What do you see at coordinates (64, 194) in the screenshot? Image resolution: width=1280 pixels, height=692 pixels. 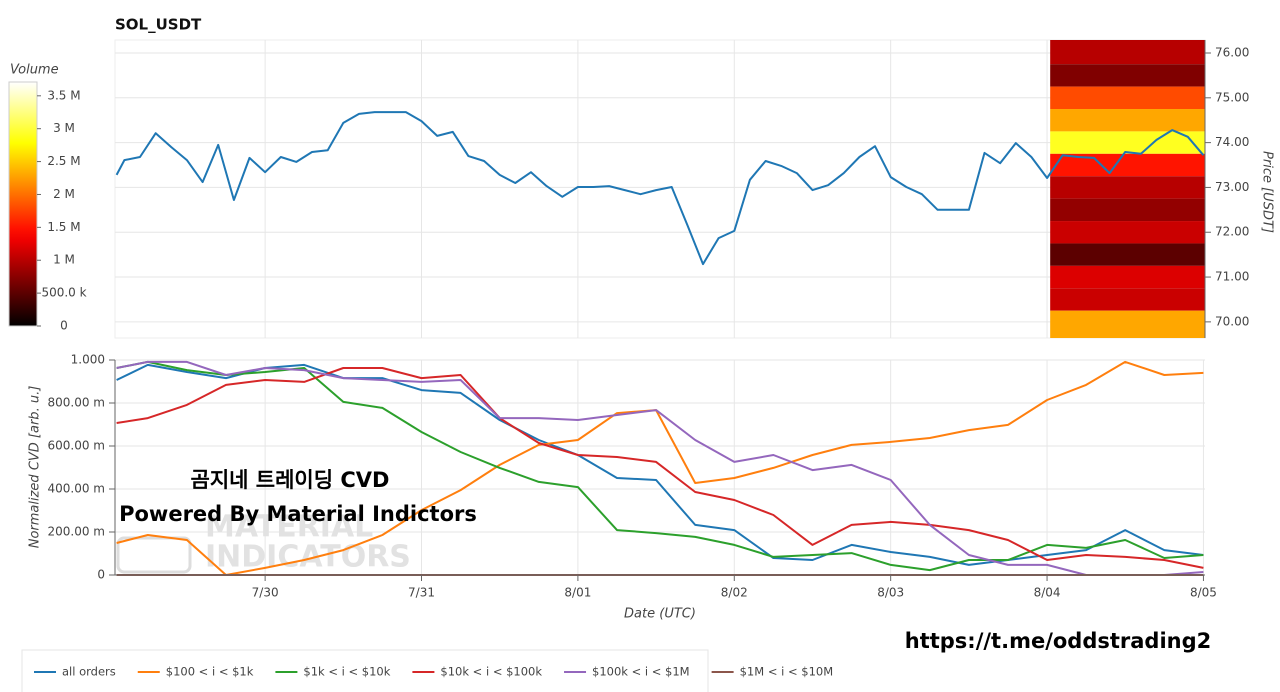 I see `colorbar-tick-label: 2 M` at bounding box center [64, 194].